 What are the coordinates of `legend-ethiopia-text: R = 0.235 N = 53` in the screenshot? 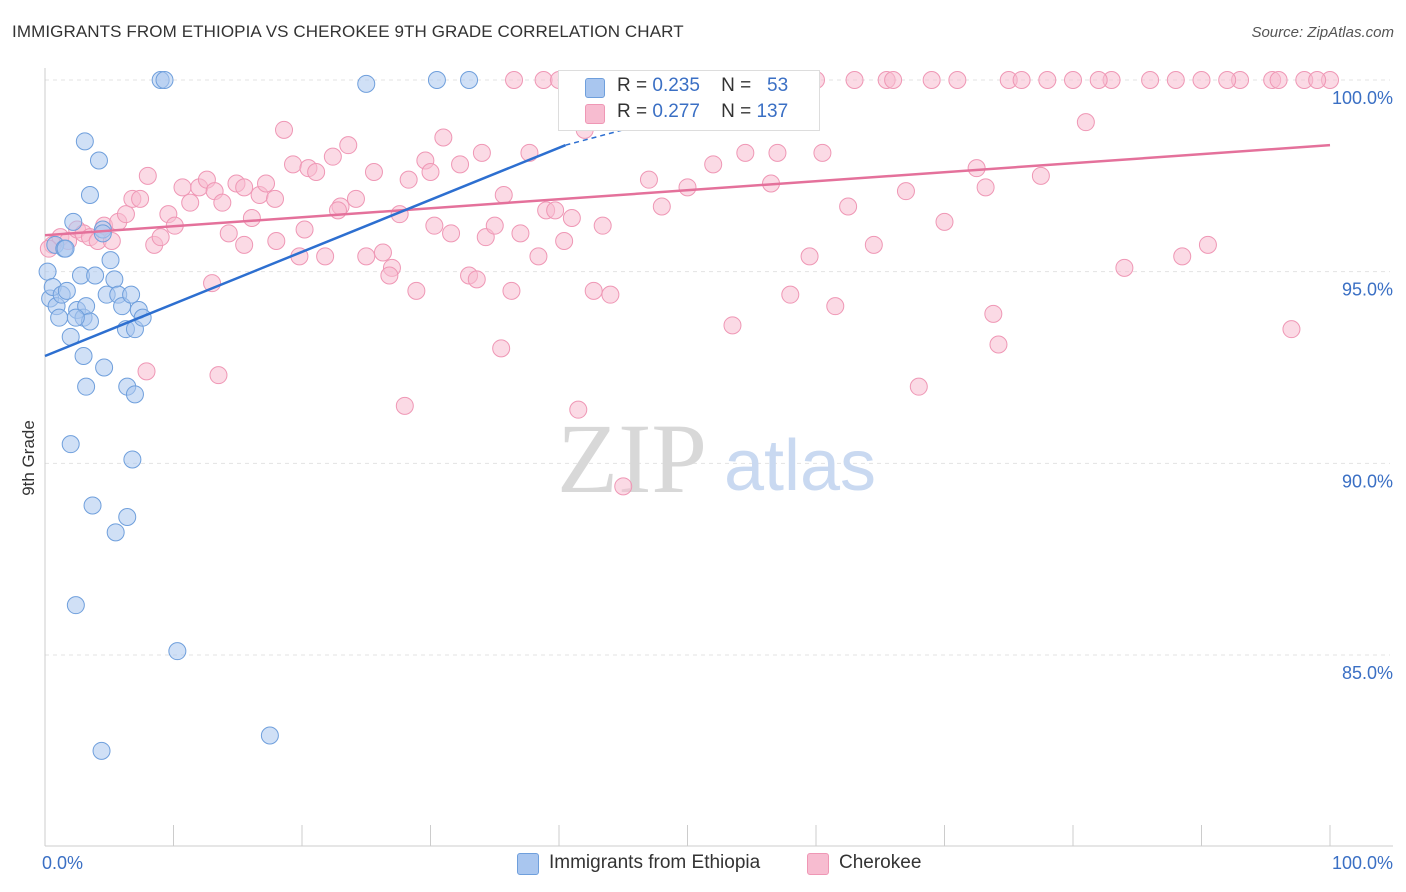 It's located at (702, 86).